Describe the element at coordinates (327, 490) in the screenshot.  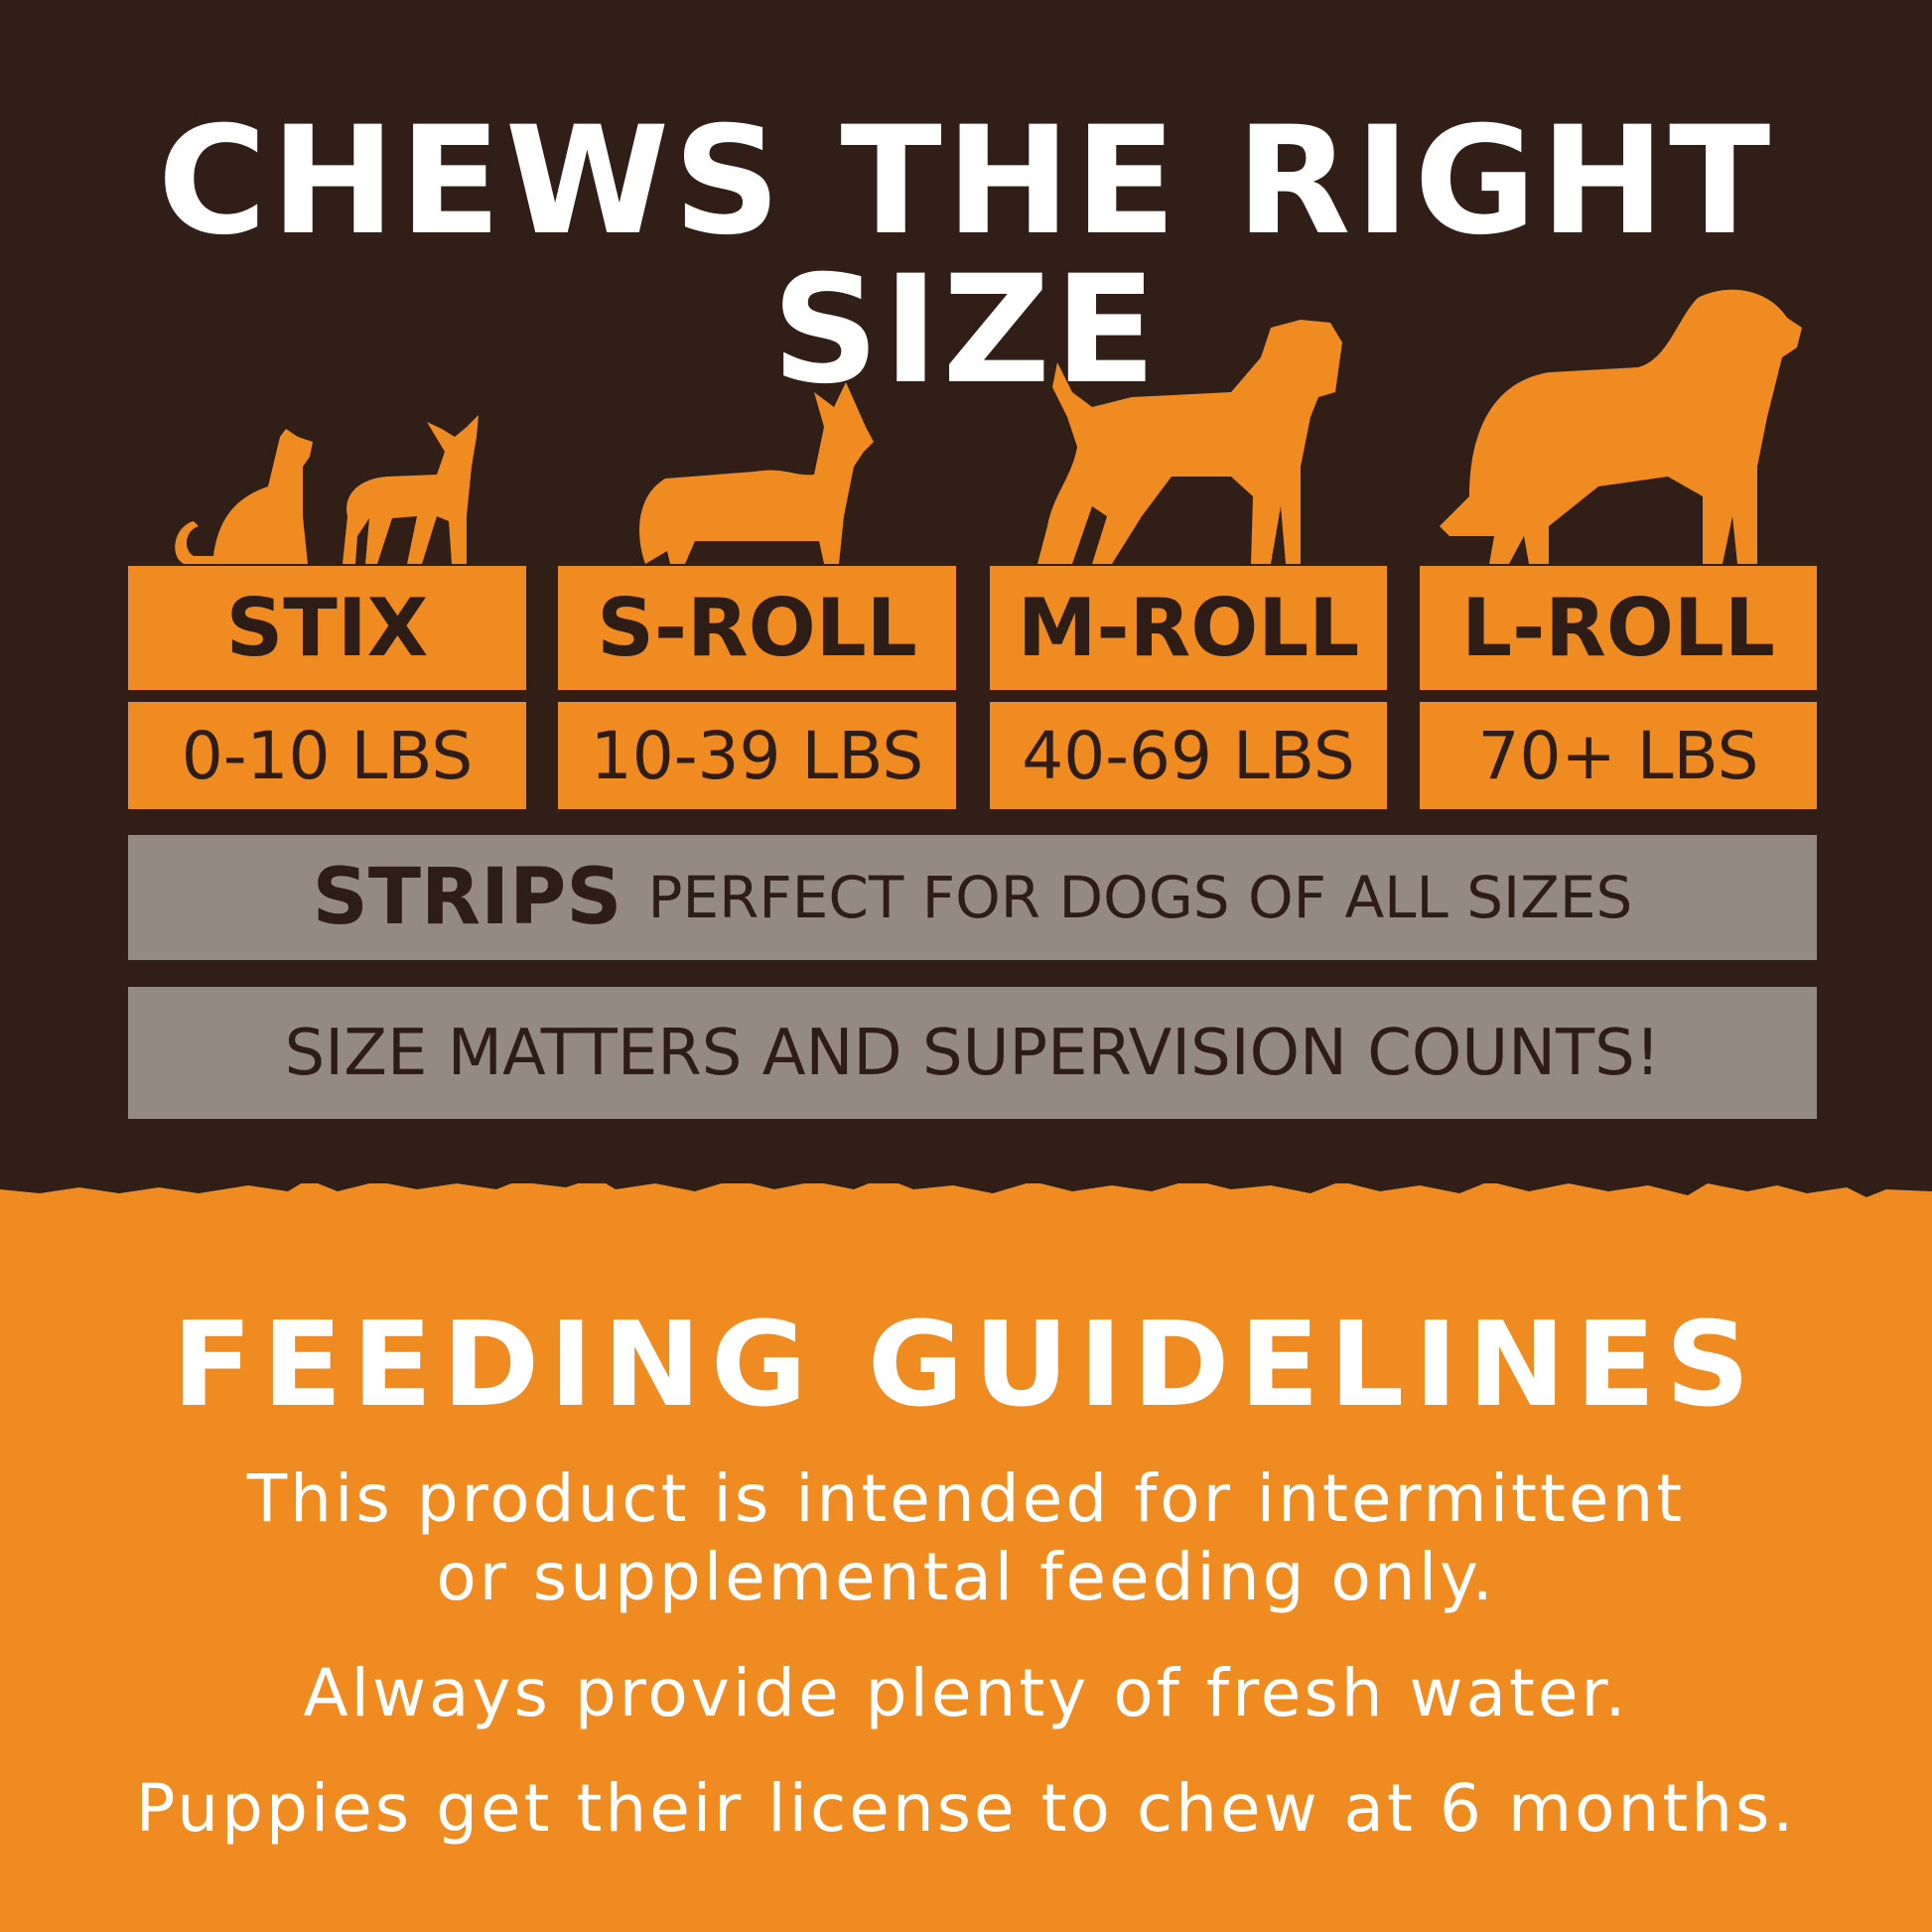
I see `cat-and-small-dog-icon` at that location.